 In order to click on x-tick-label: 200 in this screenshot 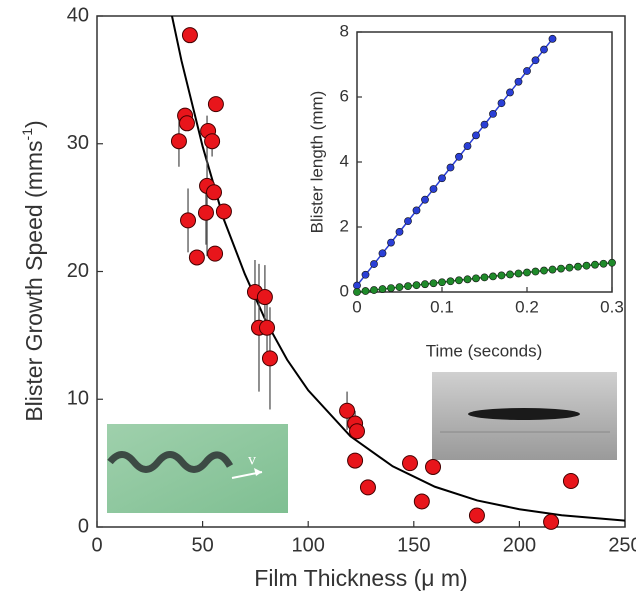, I will do `click(519, 545)`.